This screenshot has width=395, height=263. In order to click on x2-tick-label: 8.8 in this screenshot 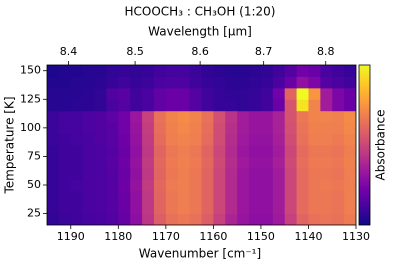, I will do `click(326, 51)`.